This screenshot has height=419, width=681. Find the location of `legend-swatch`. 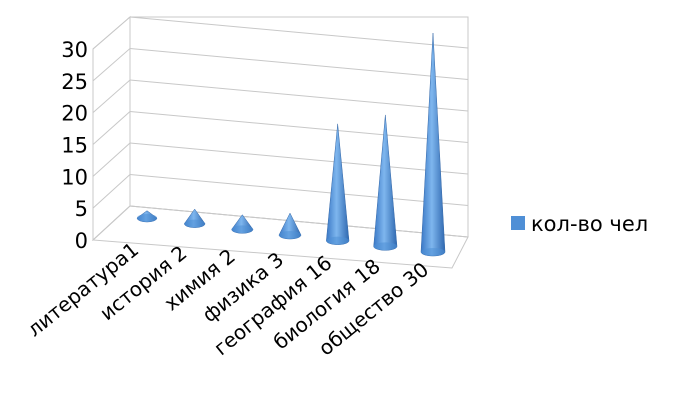

legend-swatch is located at coordinates (518, 223).